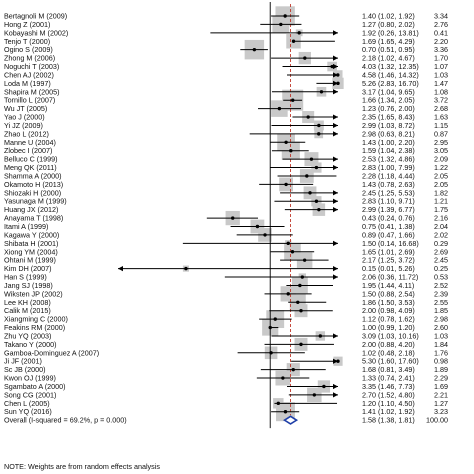 The width and height of the screenshot is (474, 474). What do you see at coordinates (390, 74) in the screenshot?
I see `or-ci-label: 4.58 (1.46, 14.32)` at bounding box center [390, 74].